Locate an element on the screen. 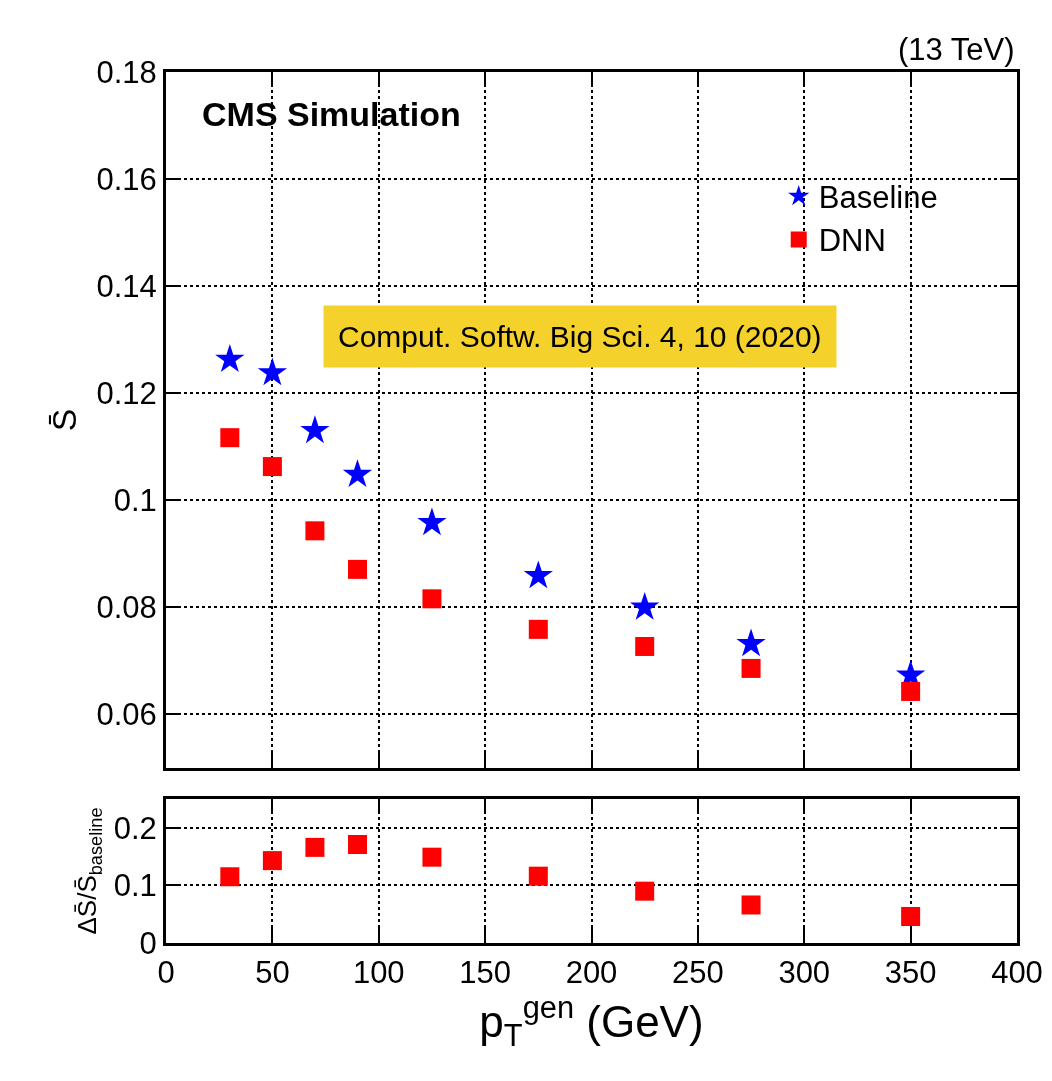 This screenshot has width=1052, height=1081. x-tick-label: 150 is located at coordinates (485, 973).